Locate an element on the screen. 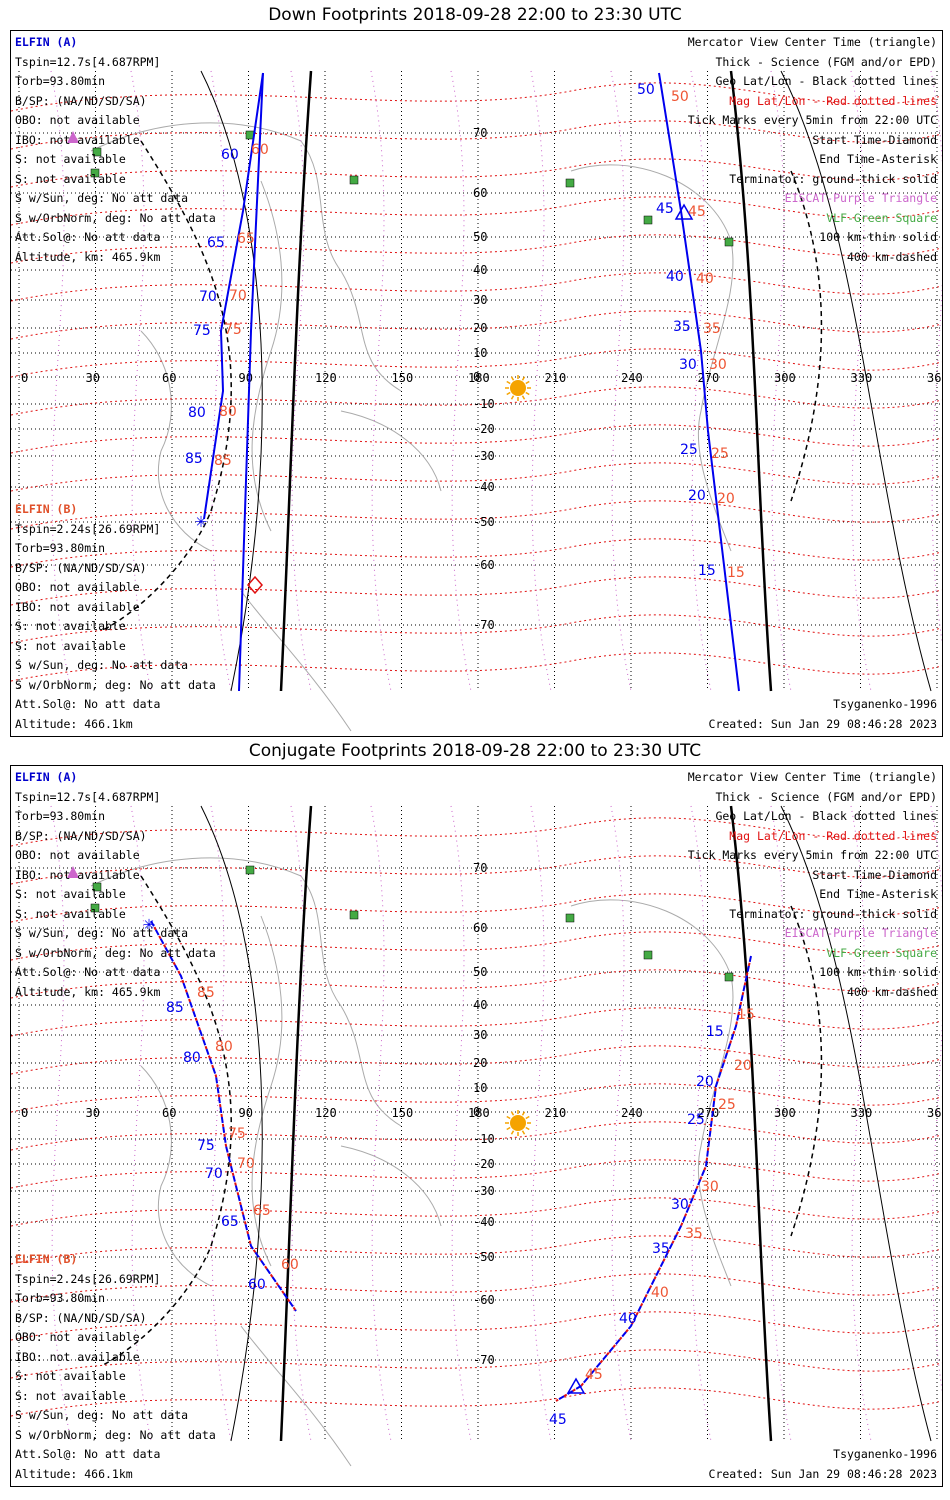 This screenshot has height=1500, width=950. lon-tick-label: 0 is located at coordinates (24, 378).